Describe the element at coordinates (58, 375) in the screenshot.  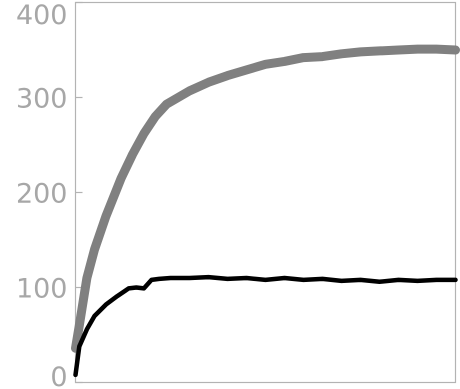
I see `y-tick-label: 0` at that location.